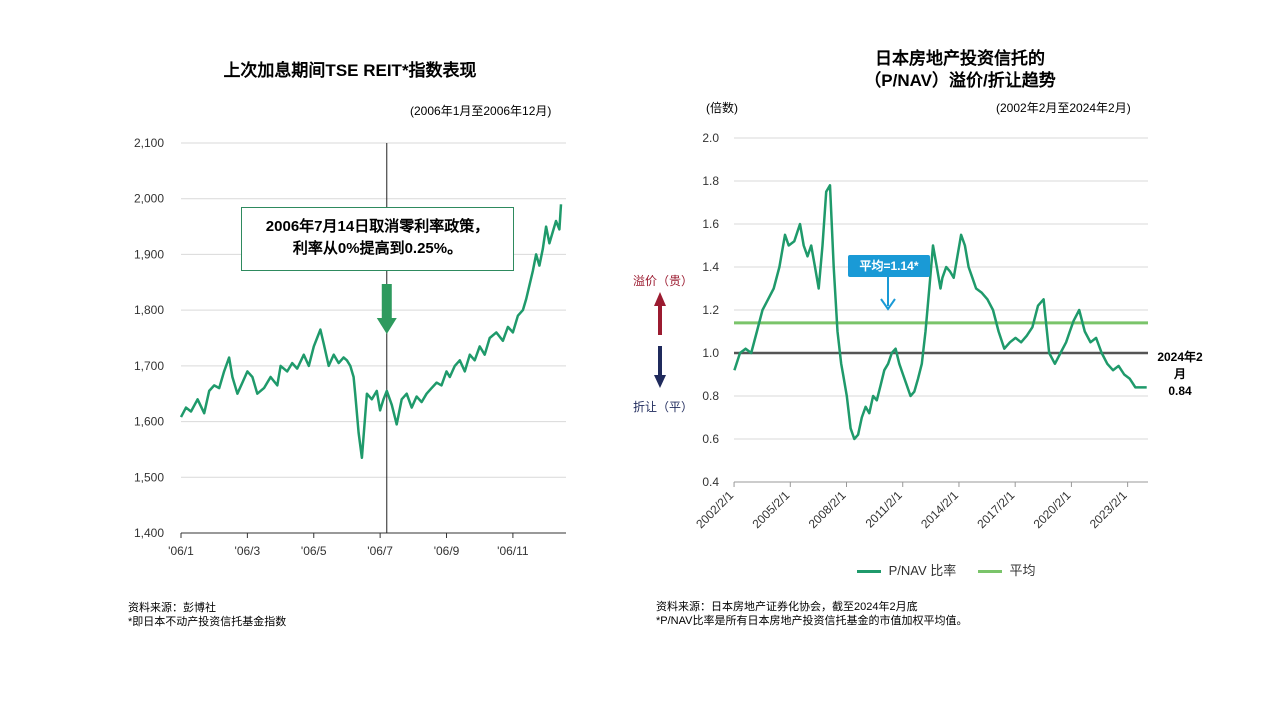  What do you see at coordinates (149, 143) in the screenshot?
I see `left-y-tick-label: 2,100` at bounding box center [149, 143].